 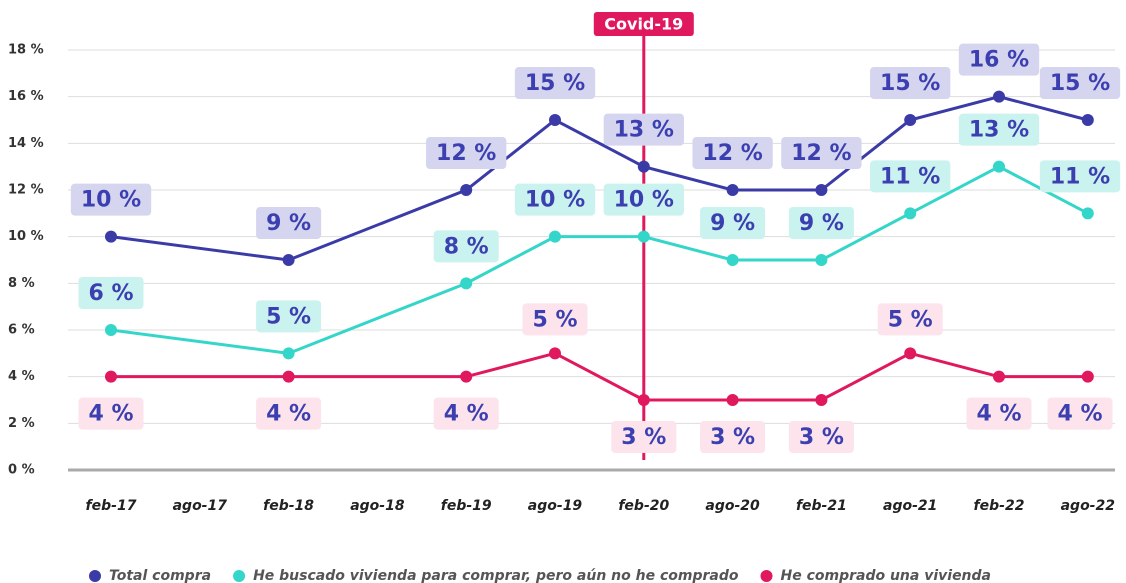 I want to click on value-label-text: 10 %, so click(x=111, y=200).